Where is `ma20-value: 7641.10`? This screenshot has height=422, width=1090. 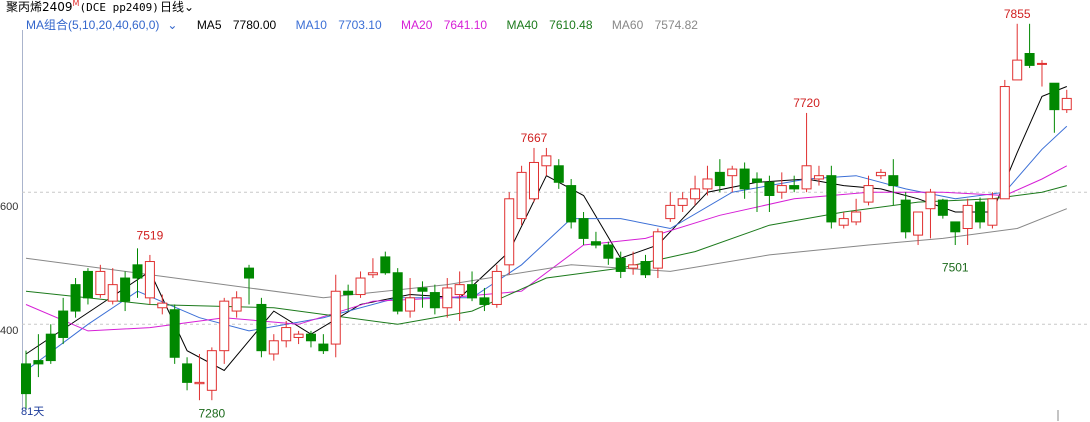 ma20-value: 7641.10 is located at coordinates (465, 25).